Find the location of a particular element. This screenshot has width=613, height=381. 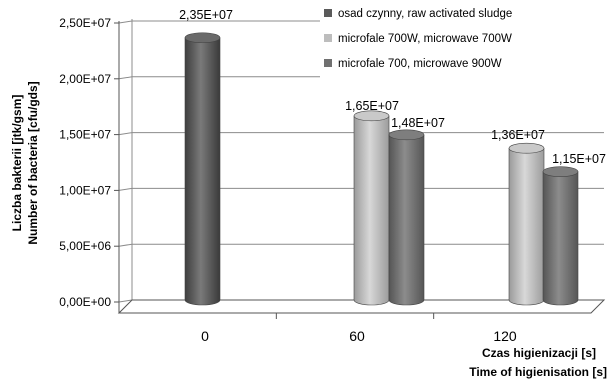

x-tick-label: 120 is located at coordinates (505, 336).